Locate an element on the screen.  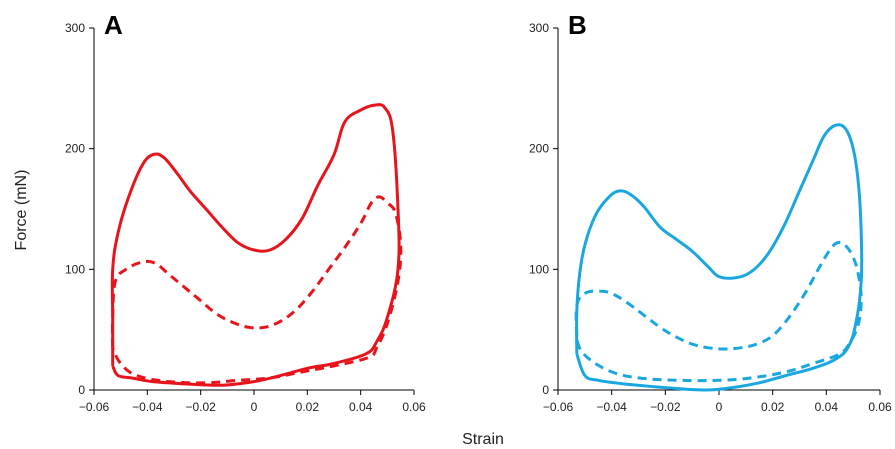
panel-label: A is located at coordinates (113, 25).